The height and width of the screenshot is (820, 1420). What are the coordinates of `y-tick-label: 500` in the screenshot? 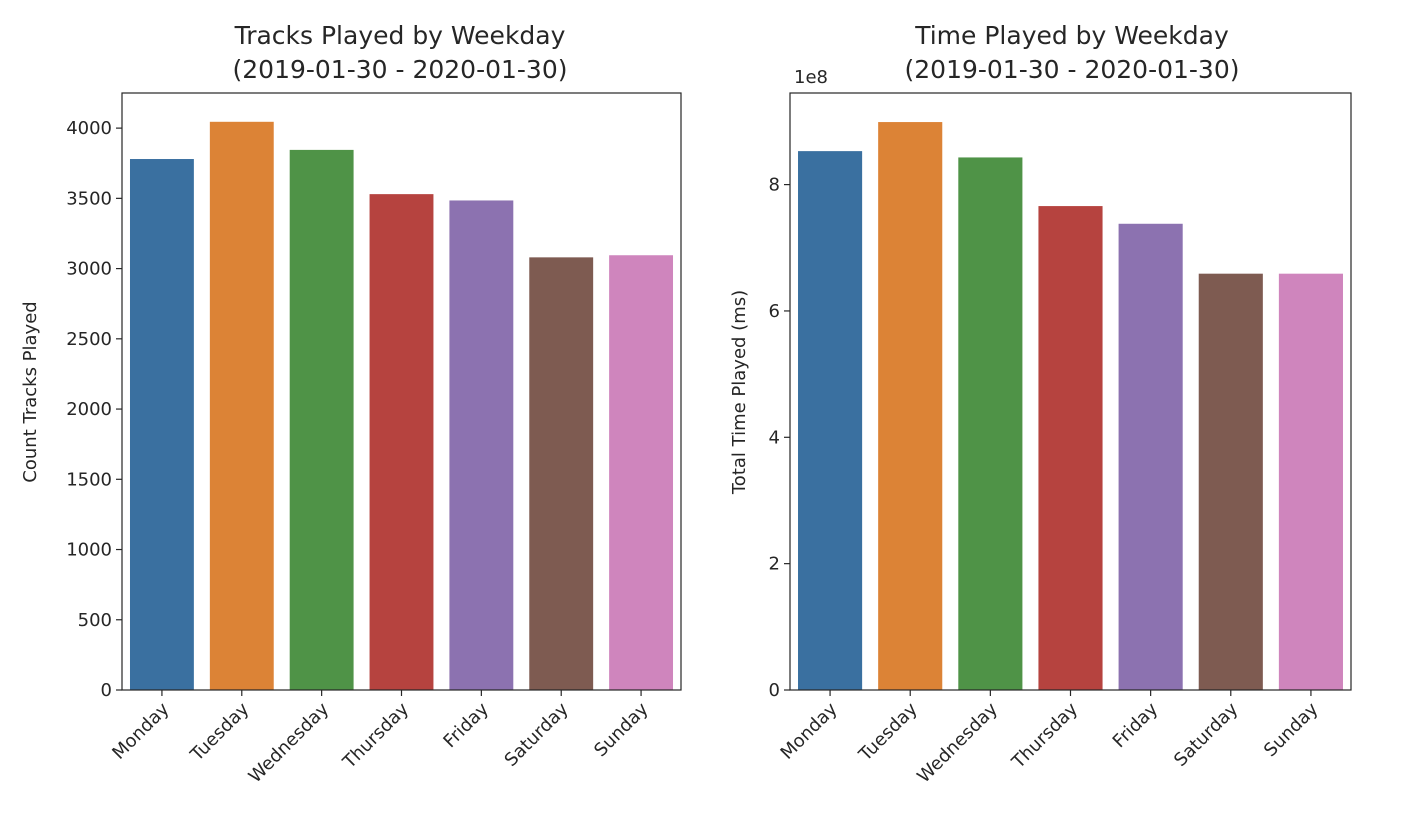 It's located at (95, 620).